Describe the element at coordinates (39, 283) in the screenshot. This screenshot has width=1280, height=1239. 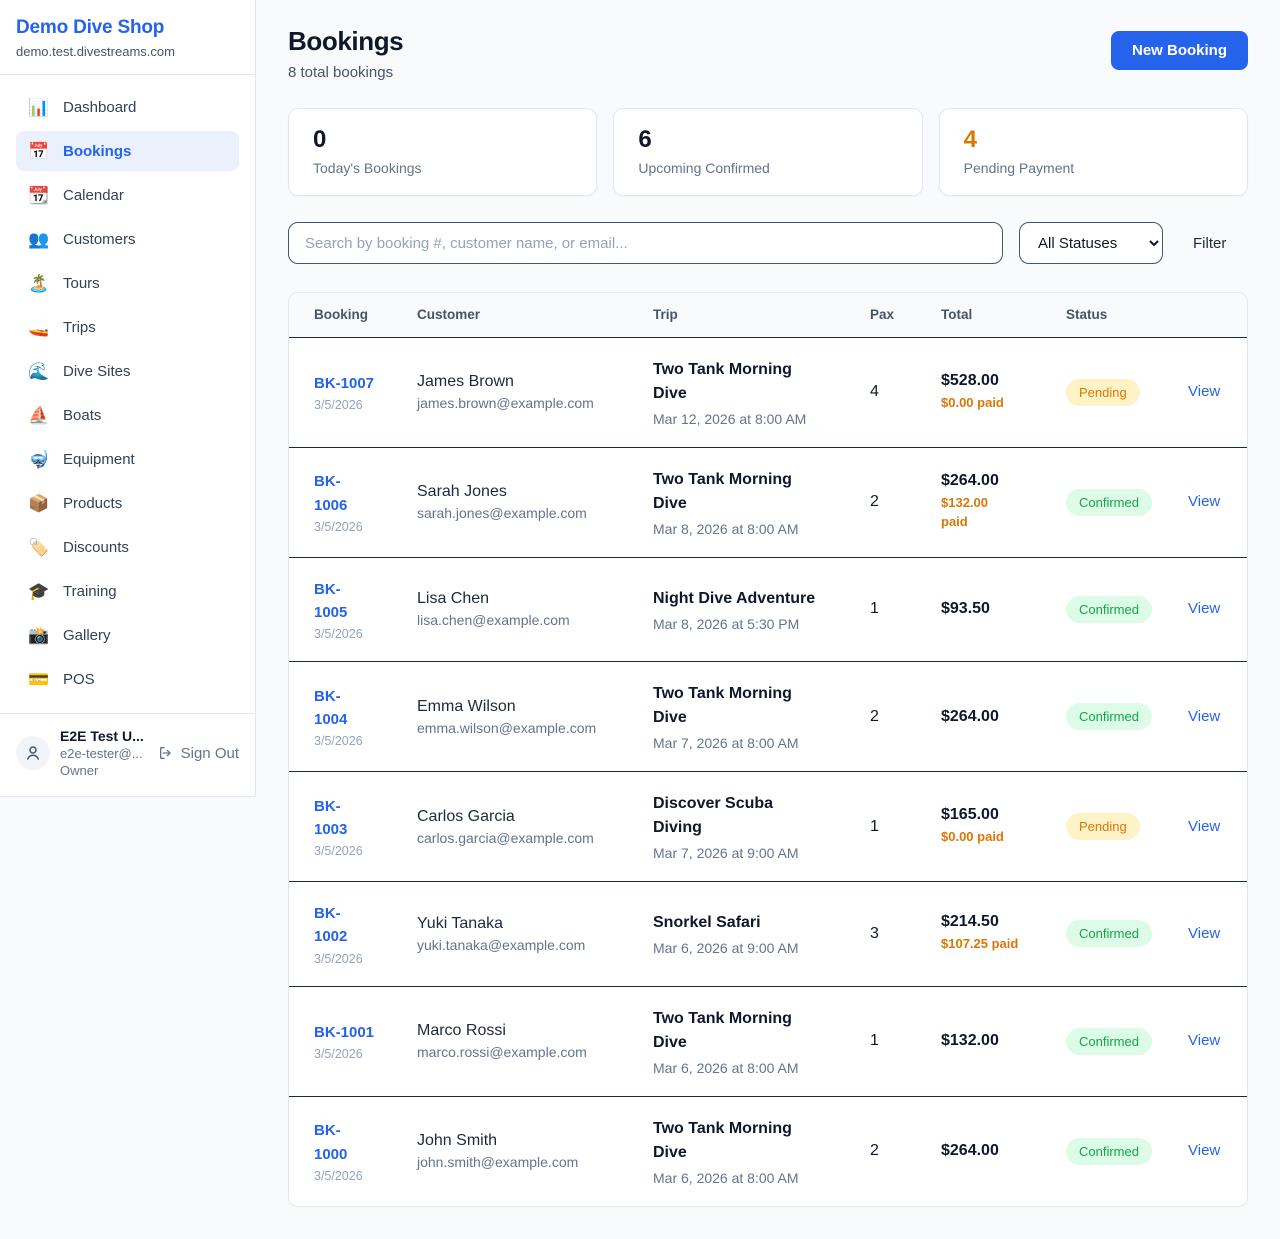
I see `tours-island-icon: 🏝️` at that location.